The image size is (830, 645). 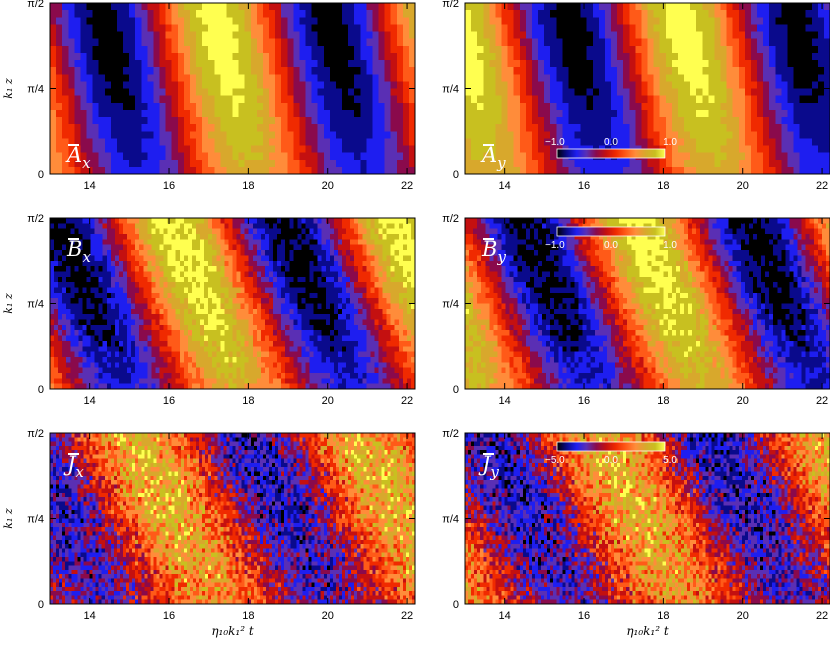 I want to click on panel-label: Ay, so click(x=493, y=157).